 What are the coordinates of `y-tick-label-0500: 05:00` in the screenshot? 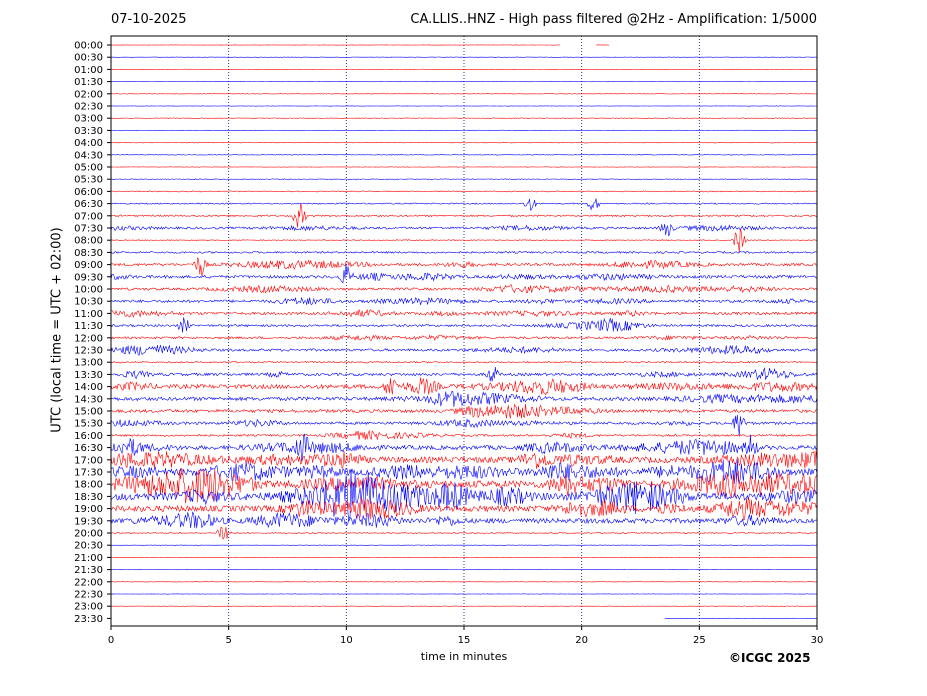 It's located at (88, 168).